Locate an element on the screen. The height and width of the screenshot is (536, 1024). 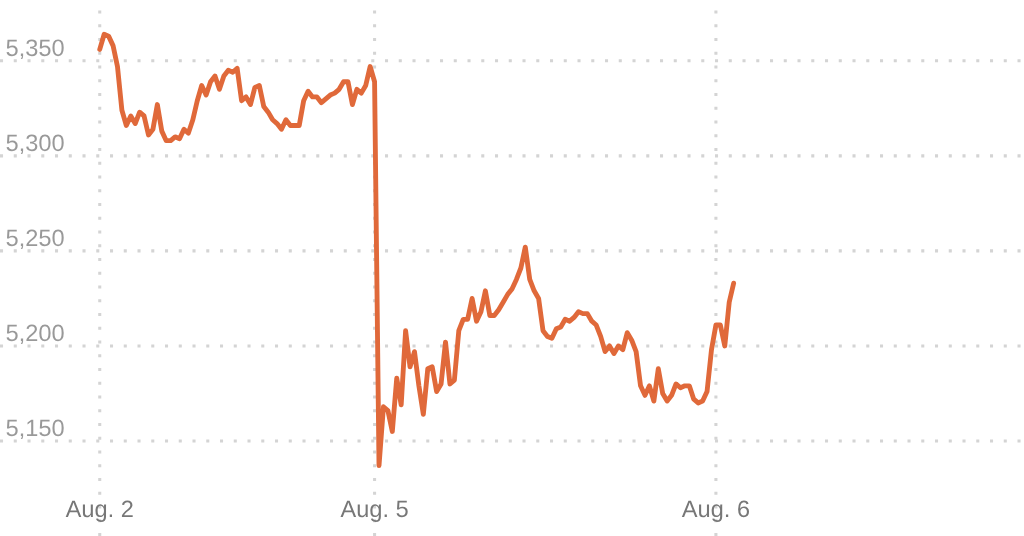
y-tick-label: 5,350 is located at coordinates (35, 49).